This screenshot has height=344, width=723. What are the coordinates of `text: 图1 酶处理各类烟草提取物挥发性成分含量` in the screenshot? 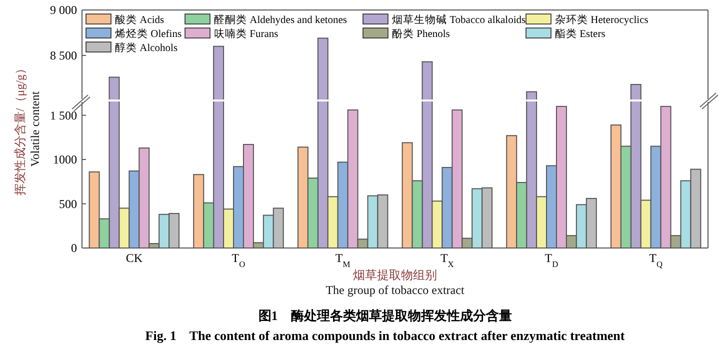 It's located at (385, 315).